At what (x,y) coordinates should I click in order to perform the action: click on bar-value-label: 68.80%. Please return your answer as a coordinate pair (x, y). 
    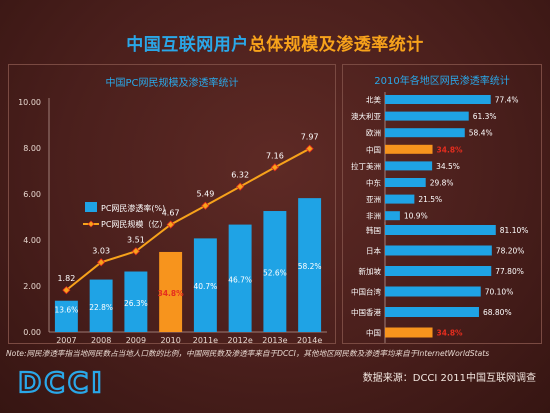
    Looking at the image, I should click on (497, 312).